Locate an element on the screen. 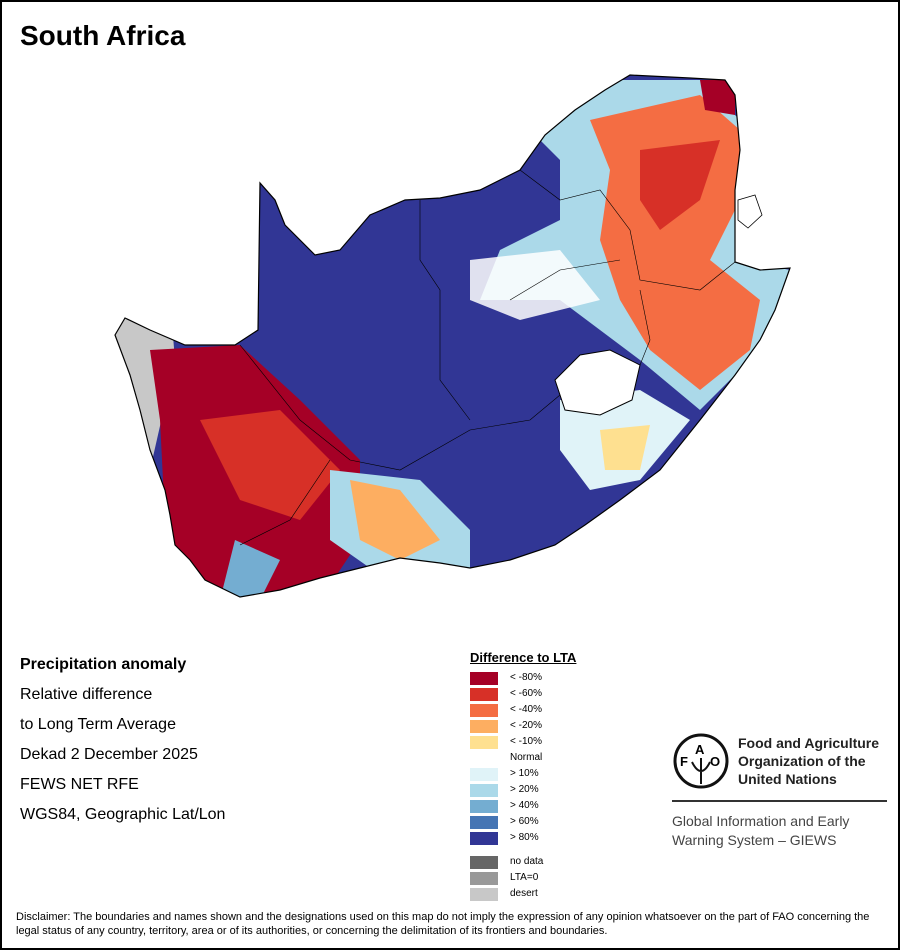 This screenshot has height=950, width=900. legend-item: Normal is located at coordinates (523, 758).